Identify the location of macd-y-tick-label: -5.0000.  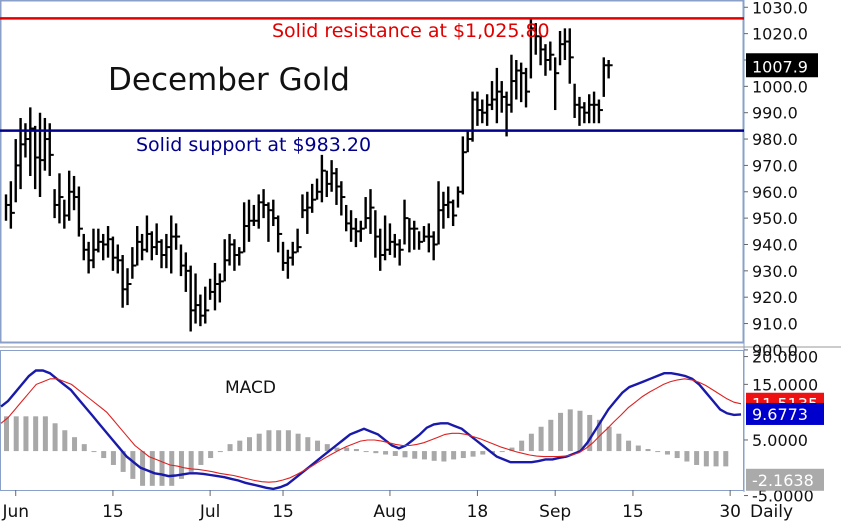
(783, 496).